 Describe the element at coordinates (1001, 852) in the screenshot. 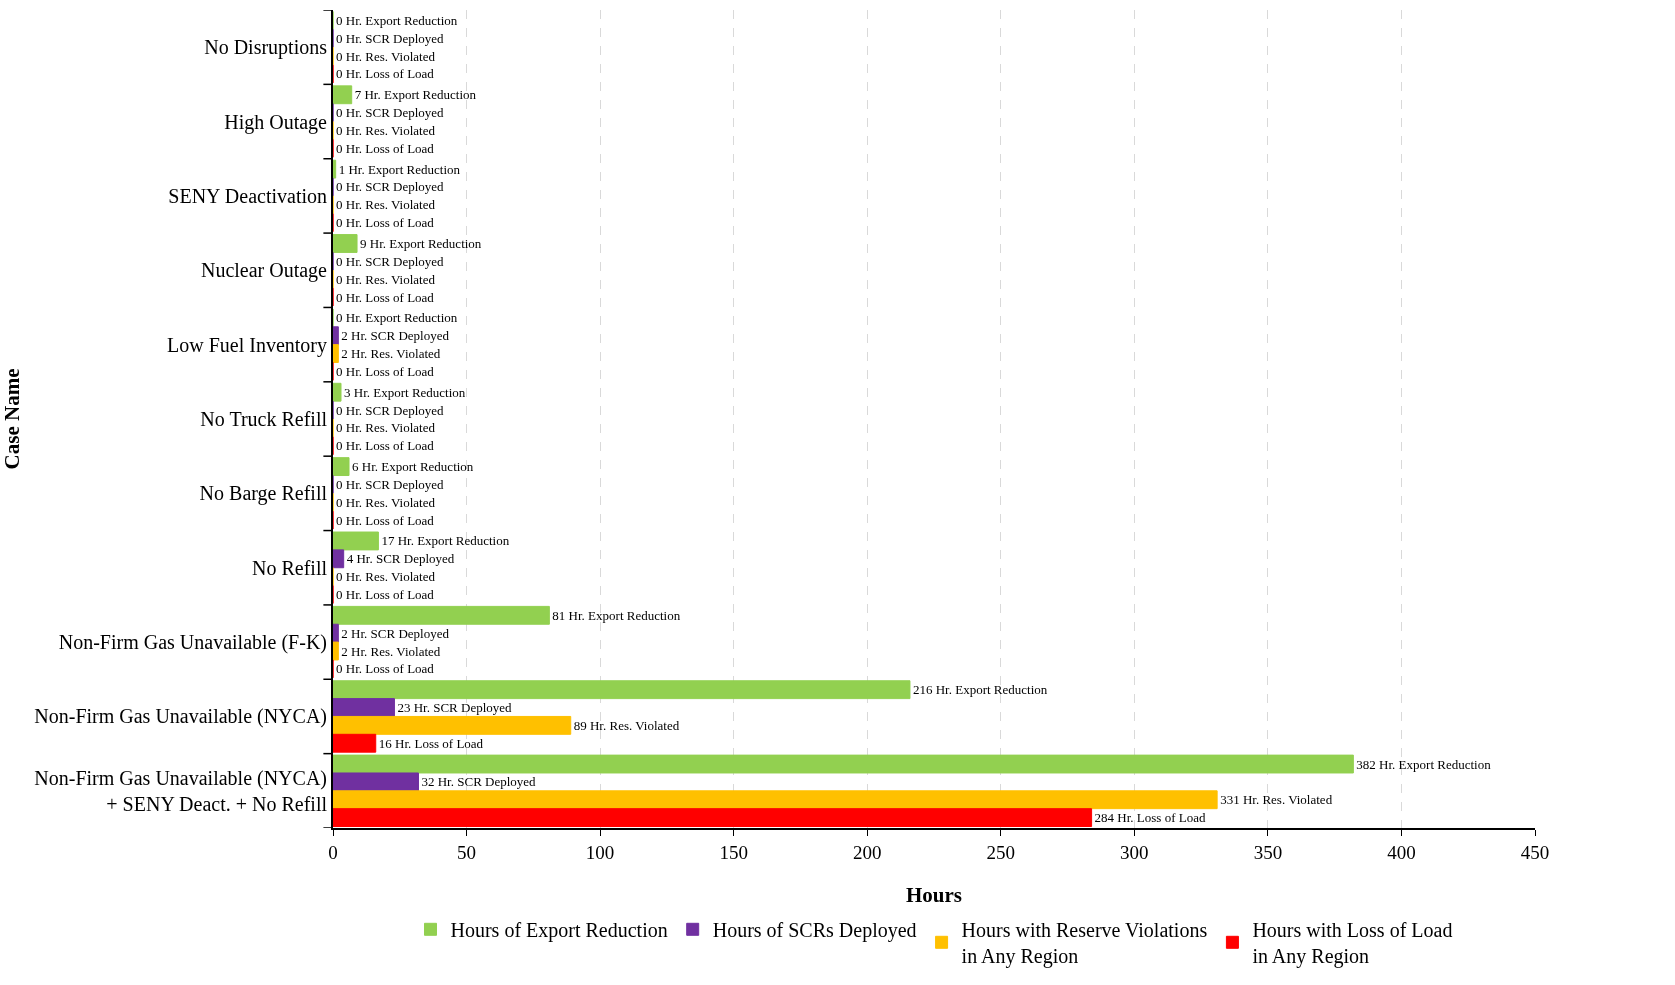

I see `x-tick-label: 250` at that location.